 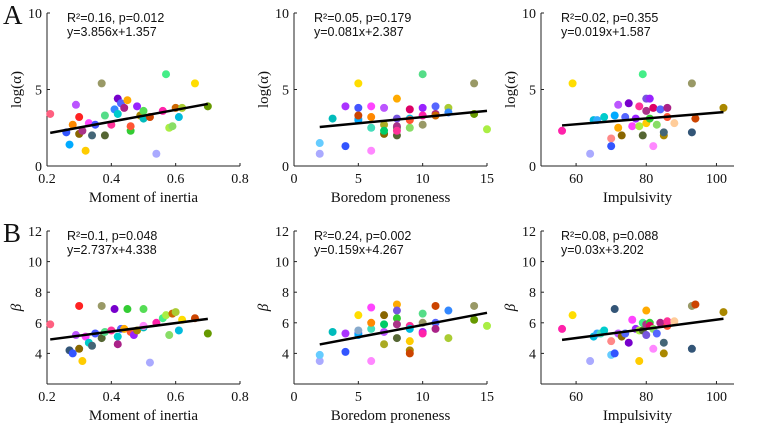 I want to click on panel-label-b: B, so click(x=12, y=233).